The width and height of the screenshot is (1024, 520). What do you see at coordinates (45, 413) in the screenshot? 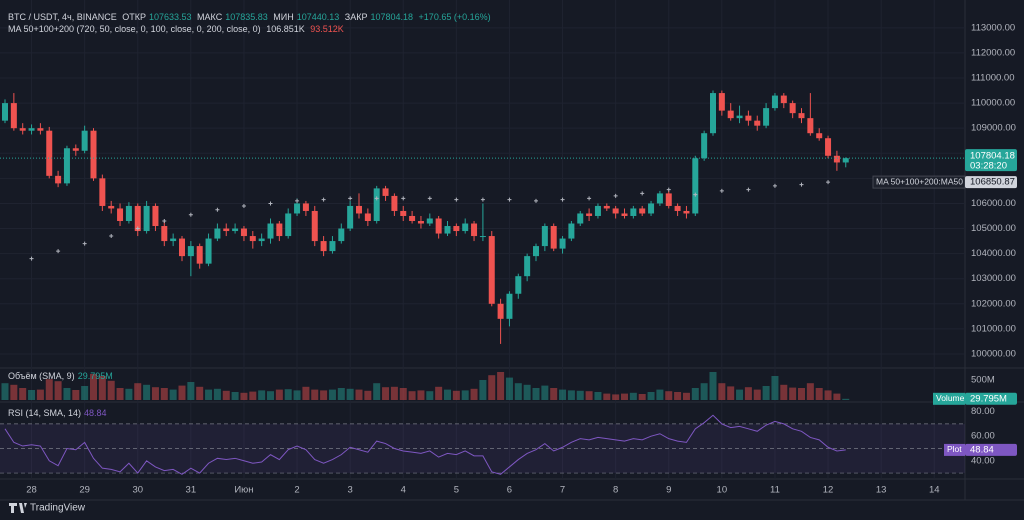
I see `rsi-title: RSI (14, SMA, 14)` at bounding box center [45, 413].